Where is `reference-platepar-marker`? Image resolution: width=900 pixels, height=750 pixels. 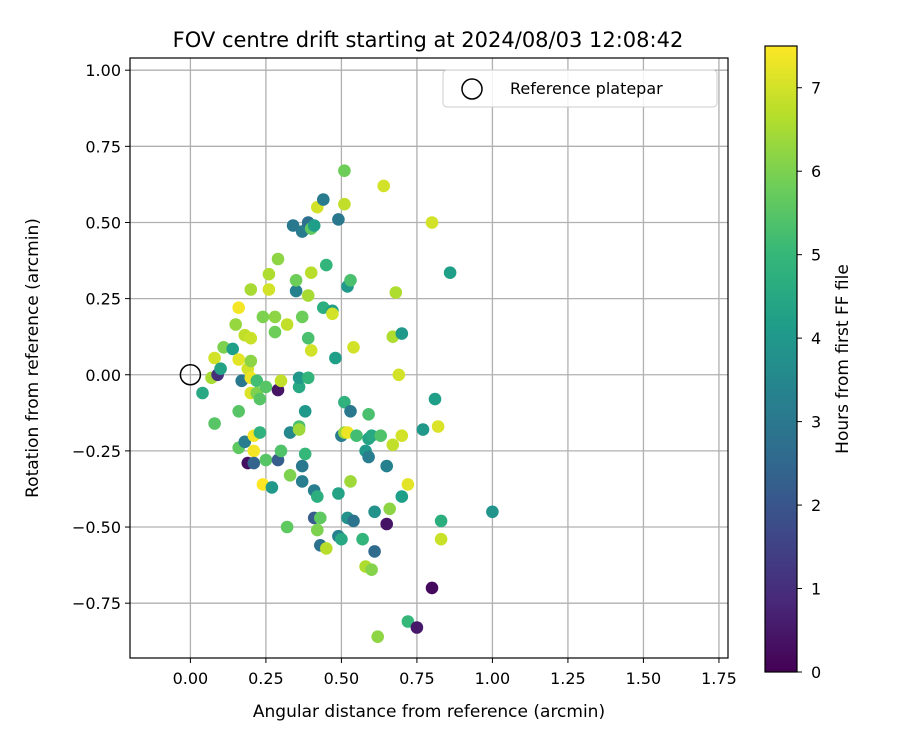
reference-platepar-marker is located at coordinates (190, 375).